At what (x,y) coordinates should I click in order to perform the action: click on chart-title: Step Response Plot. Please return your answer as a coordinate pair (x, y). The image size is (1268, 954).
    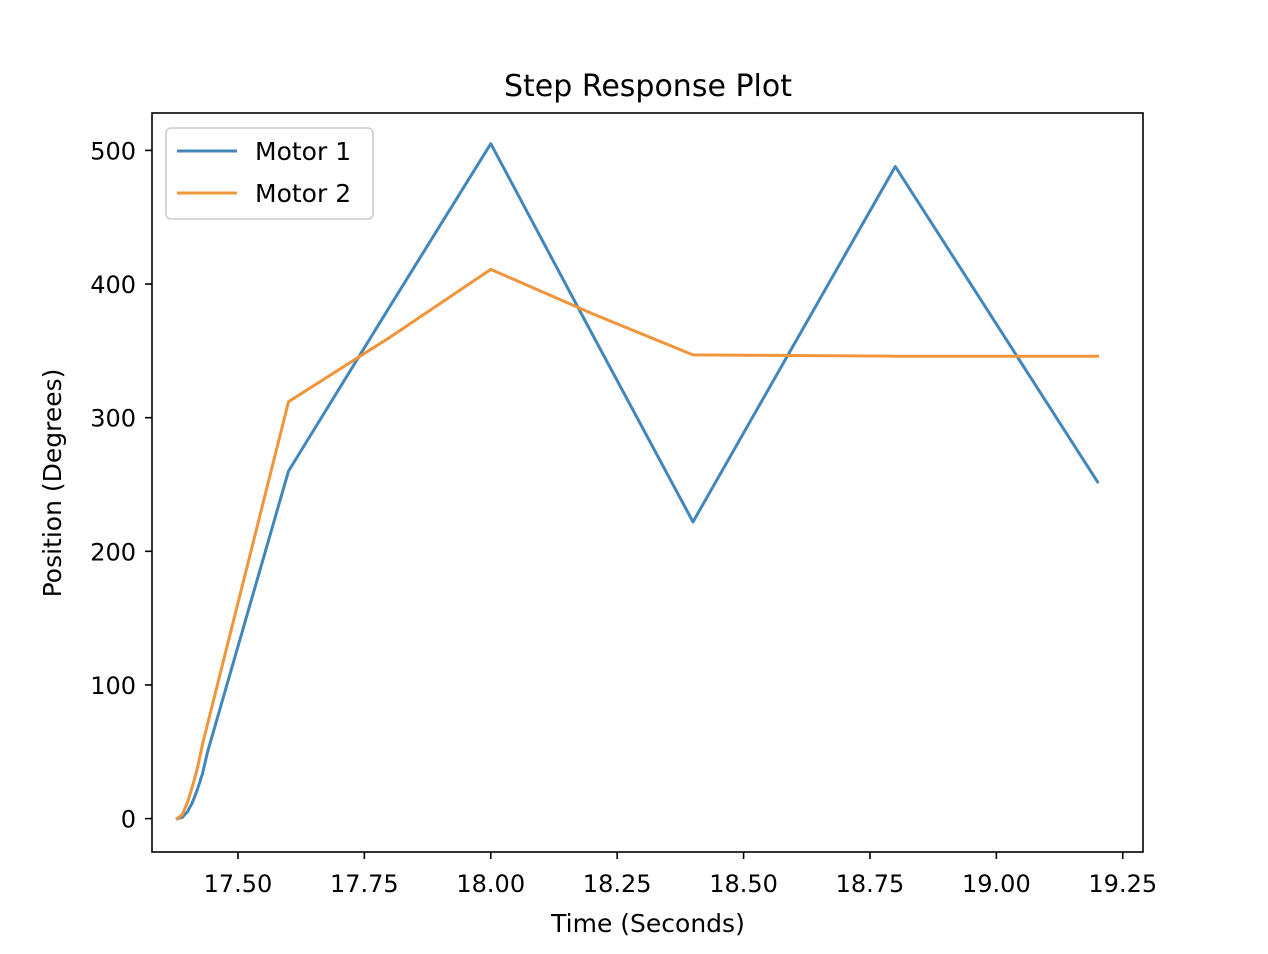
    Looking at the image, I should click on (648, 86).